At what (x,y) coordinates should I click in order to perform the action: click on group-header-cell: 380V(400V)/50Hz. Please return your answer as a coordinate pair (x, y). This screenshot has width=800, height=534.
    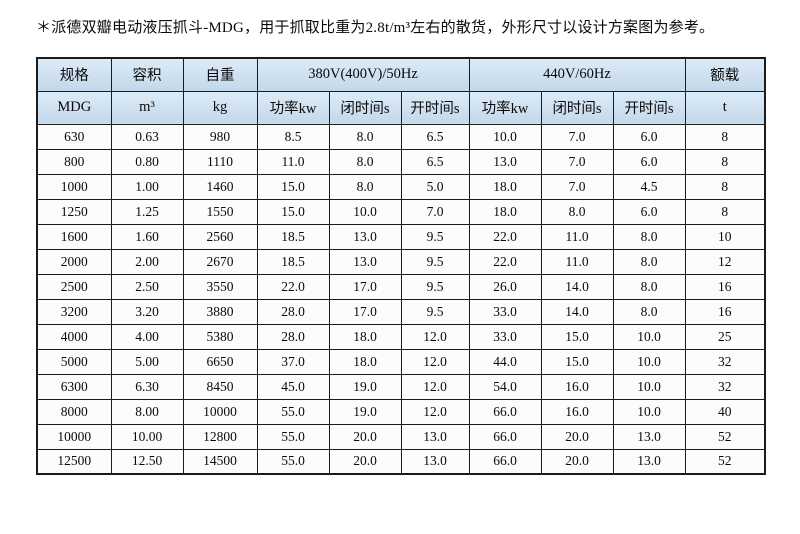
    Looking at the image, I should click on (363, 74).